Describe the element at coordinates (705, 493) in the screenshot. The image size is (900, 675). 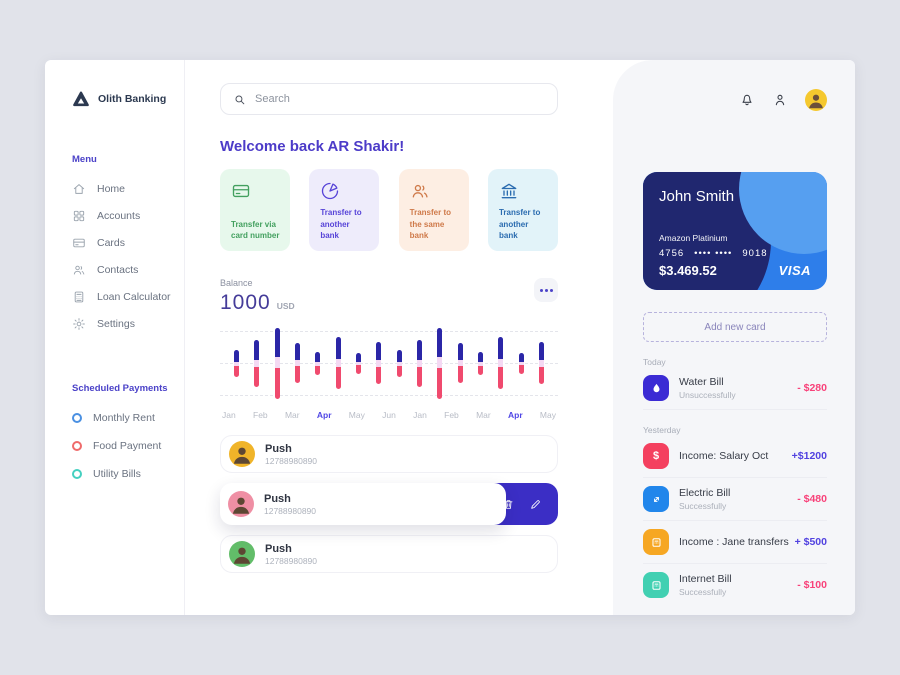
I see `transaction-title: Electric Bill` at that location.